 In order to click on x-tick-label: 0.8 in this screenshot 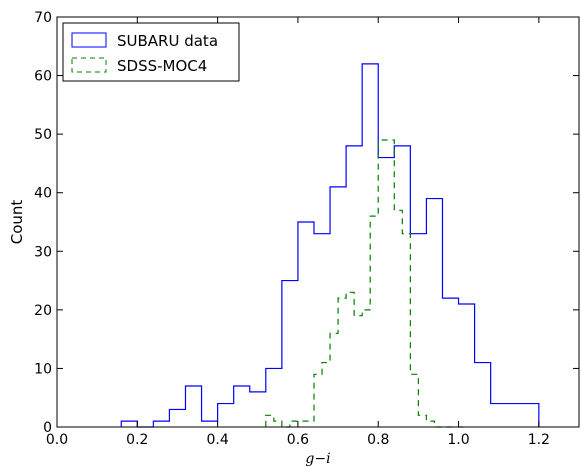, I will do `click(378, 440)`.